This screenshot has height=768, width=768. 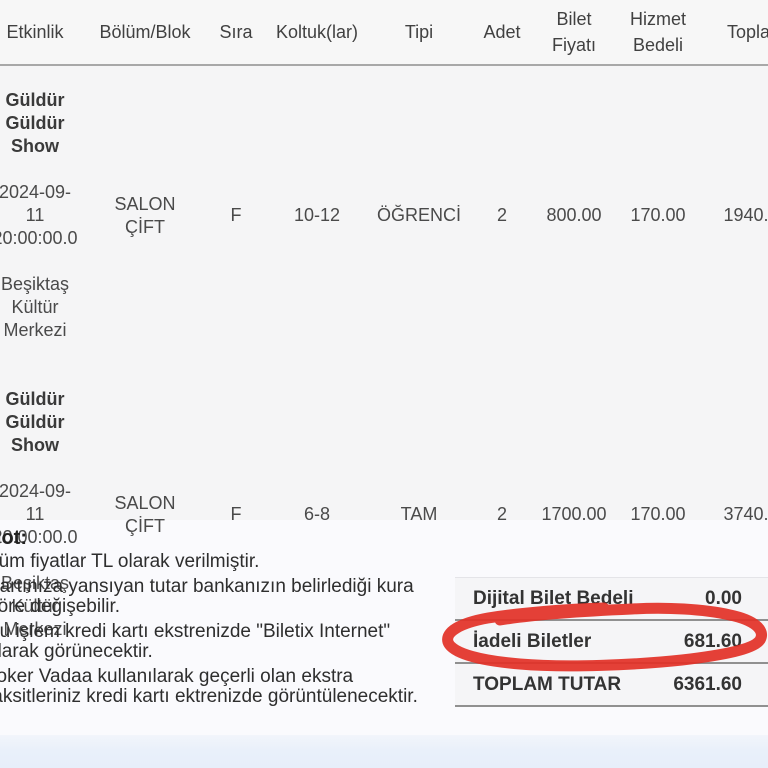 I want to click on ticket-type-cell: ÖĞRENCİ, so click(x=418, y=215).